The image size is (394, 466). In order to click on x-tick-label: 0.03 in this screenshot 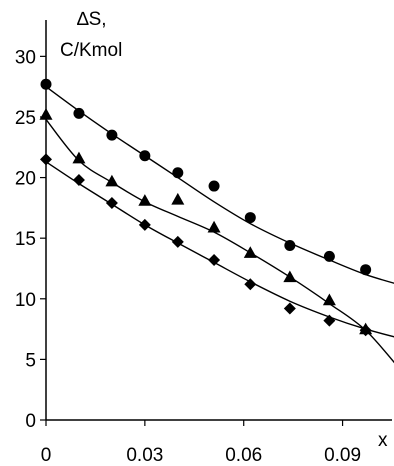, I will do `click(144, 455)`.